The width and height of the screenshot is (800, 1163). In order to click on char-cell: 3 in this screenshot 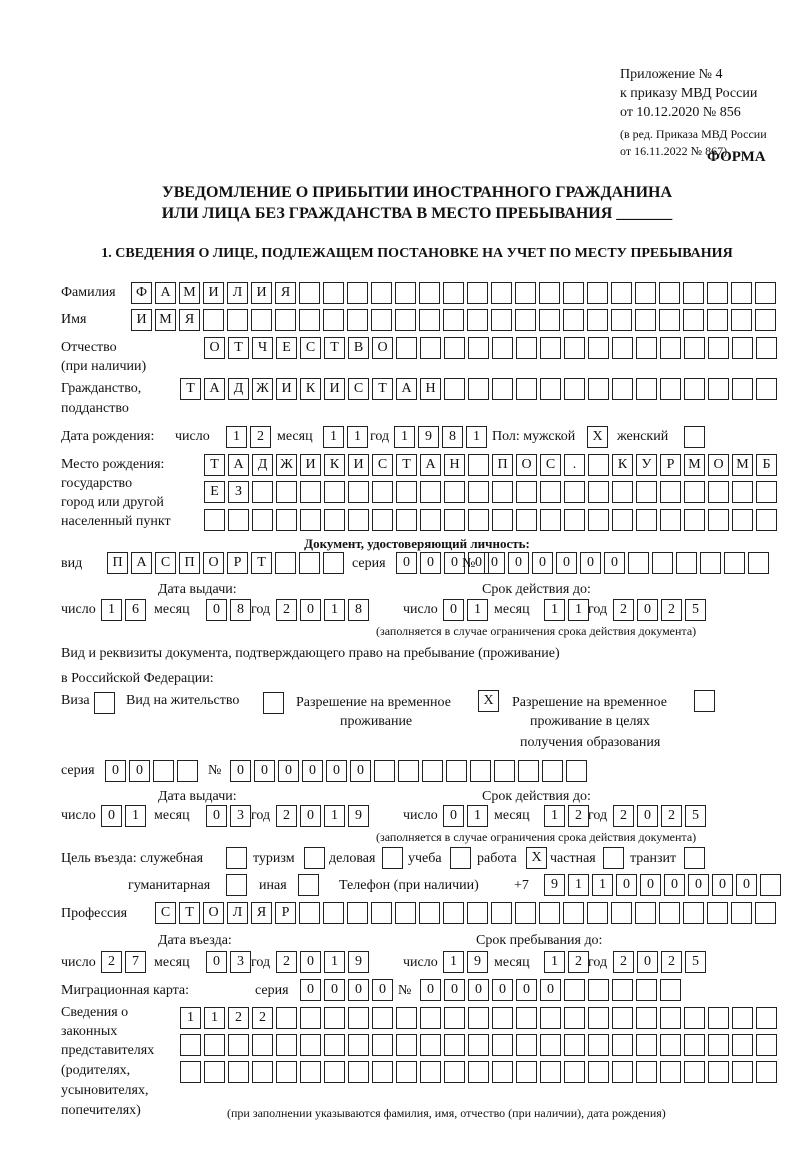, I will do `click(240, 816)`.